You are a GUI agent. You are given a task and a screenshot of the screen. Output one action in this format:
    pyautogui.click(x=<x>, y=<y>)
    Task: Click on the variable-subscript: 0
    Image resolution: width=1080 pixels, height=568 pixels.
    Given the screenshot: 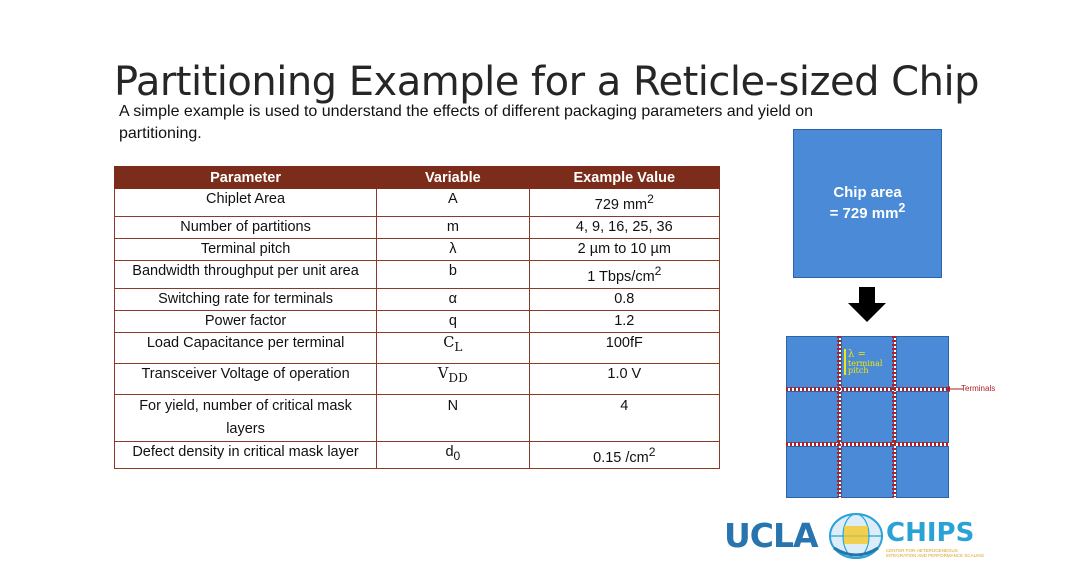 What is the action you would take?
    pyautogui.click(x=457, y=455)
    